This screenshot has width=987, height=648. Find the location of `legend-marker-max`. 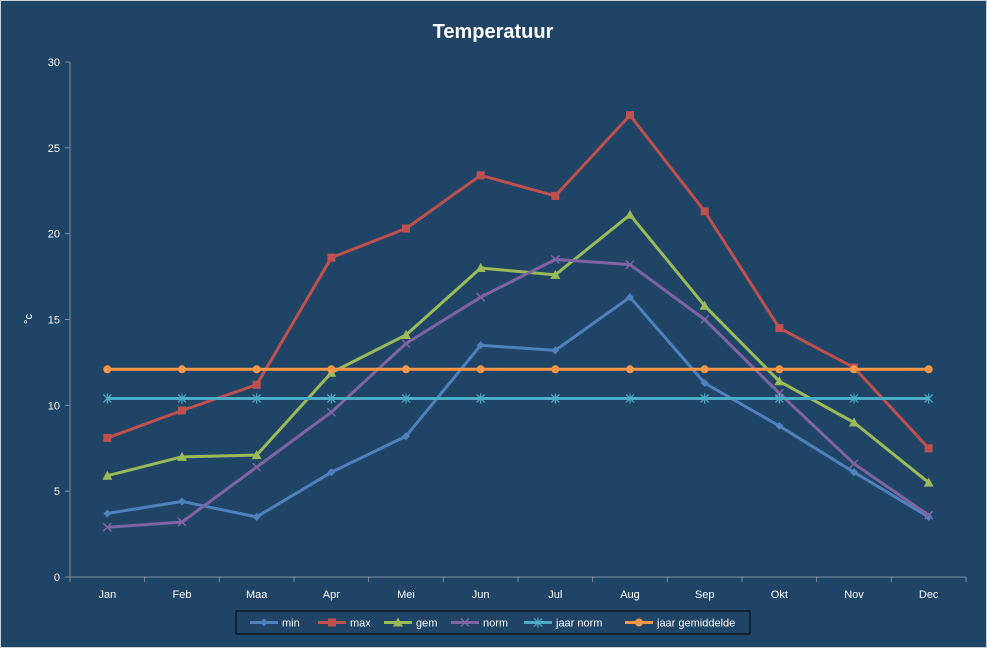

legend-marker-max is located at coordinates (332, 622).